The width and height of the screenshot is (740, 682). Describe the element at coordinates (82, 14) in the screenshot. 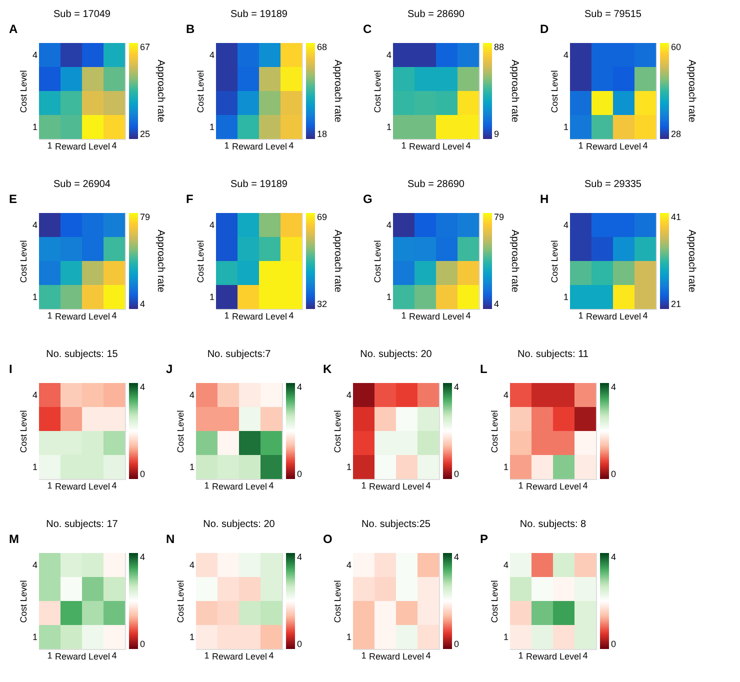

I see `chart-title: Sub = 17049` at that location.